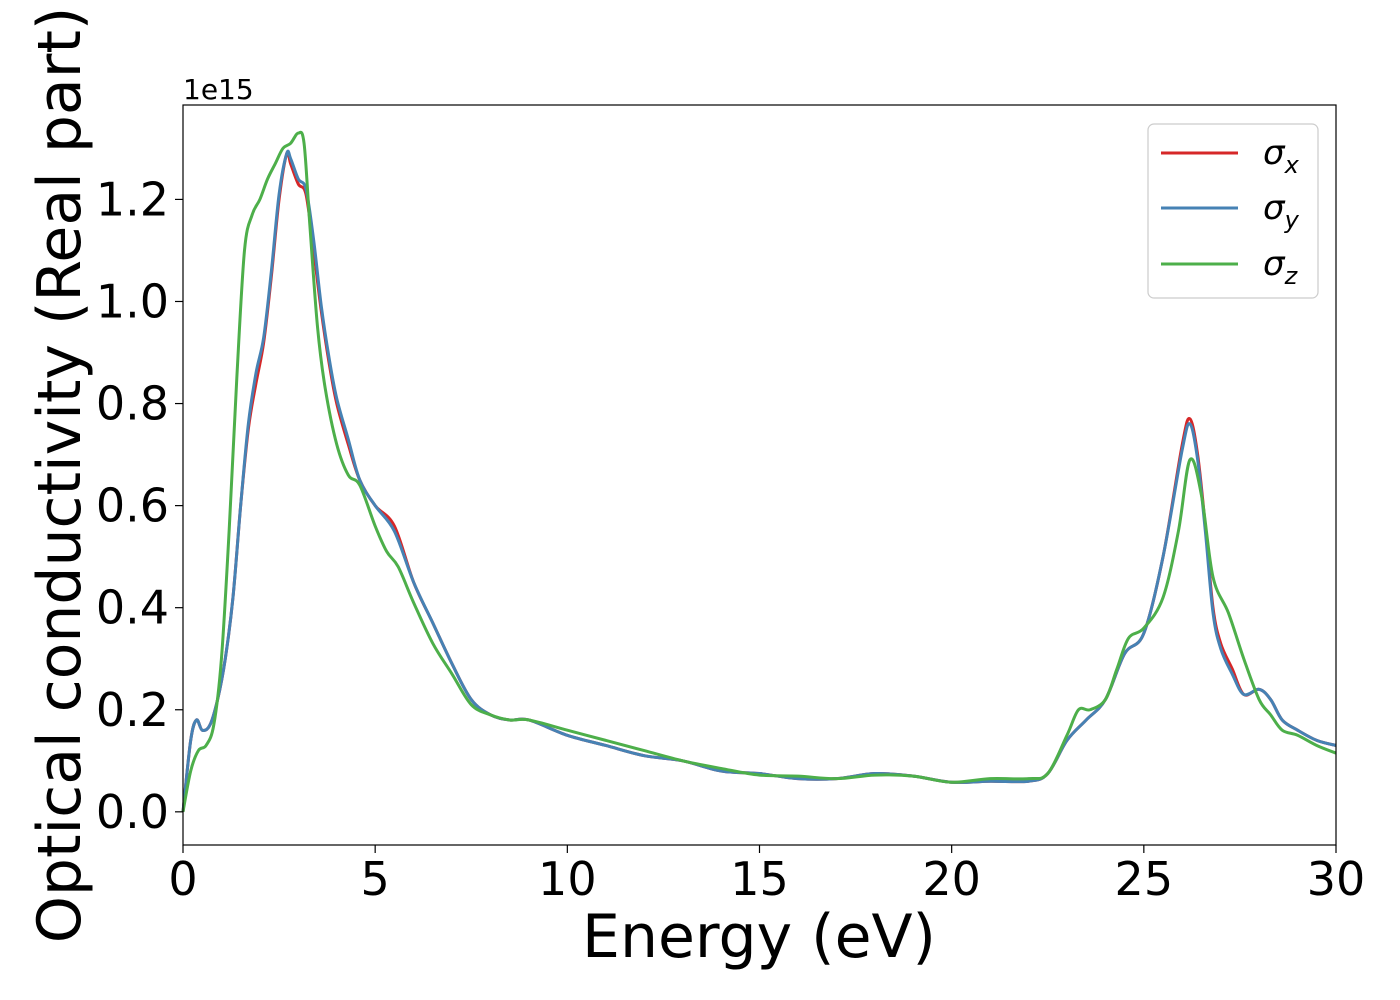 The width and height of the screenshot is (1400, 1000). I want to click on y-tick-label: 1.0, so click(132, 301).